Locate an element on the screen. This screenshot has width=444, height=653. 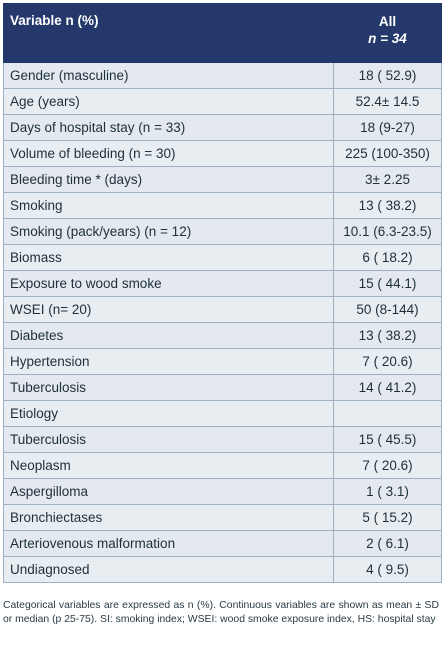
table-row: Hypertension 7 ( 20.6) is located at coordinates (222, 361).